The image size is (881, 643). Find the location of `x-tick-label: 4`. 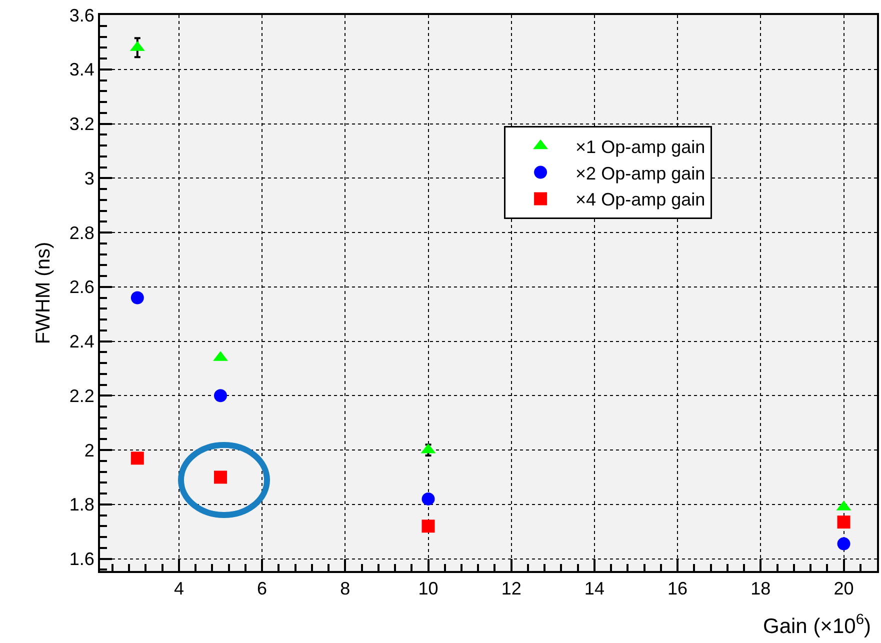

x-tick-label: 4 is located at coordinates (179, 588).